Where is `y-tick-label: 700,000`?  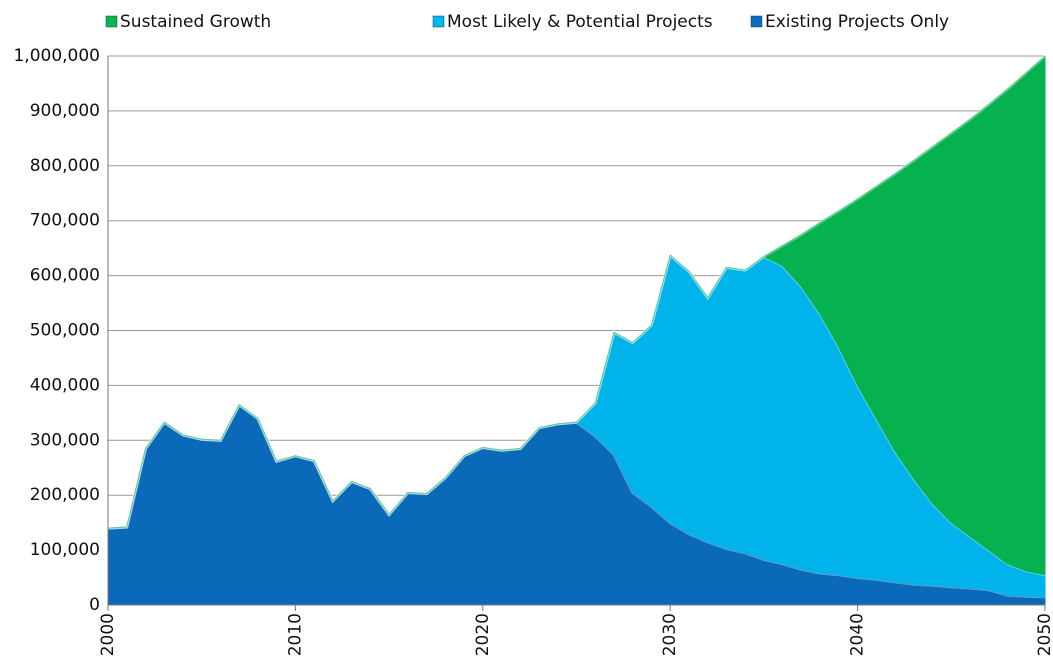
y-tick-label: 700,000 is located at coordinates (65, 221).